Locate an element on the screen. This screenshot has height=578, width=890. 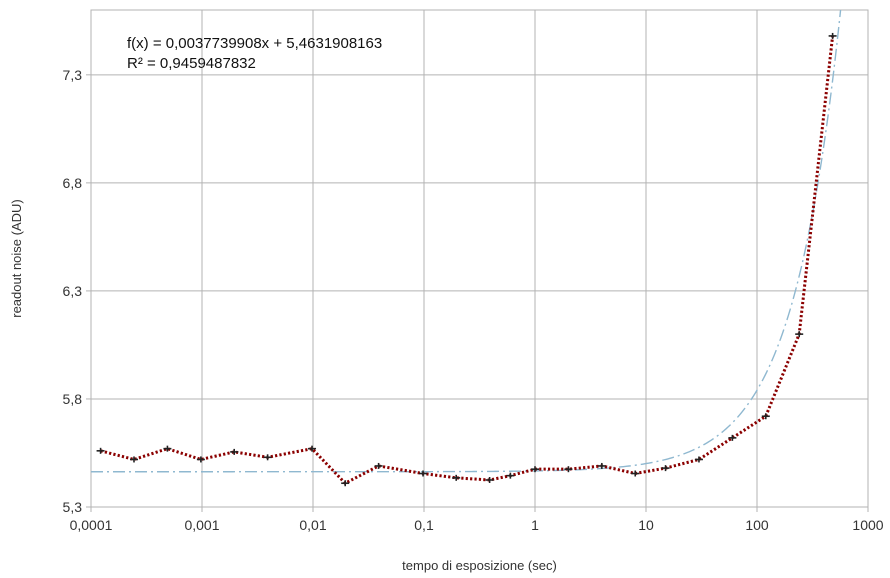
x-tick-label: 1 is located at coordinates (535, 525).